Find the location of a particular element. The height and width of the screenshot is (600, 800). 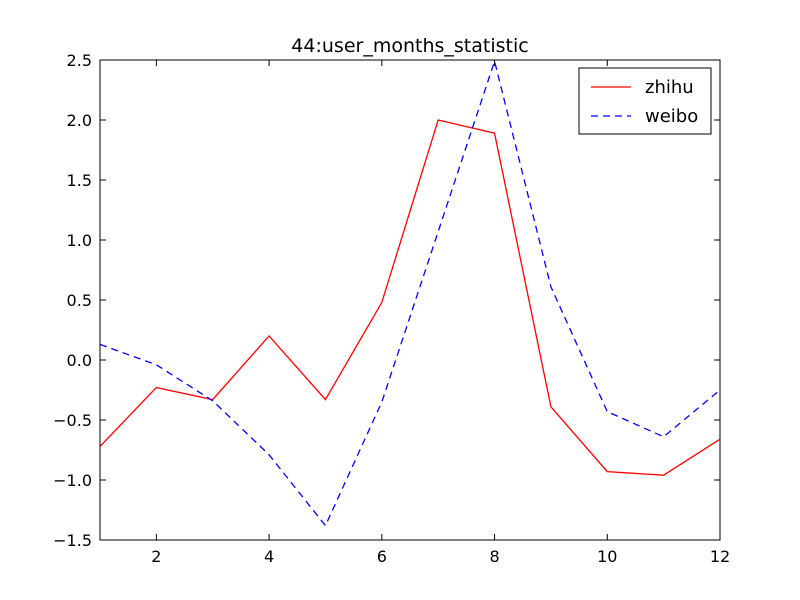

x-tick-label: 8 is located at coordinates (494, 556).